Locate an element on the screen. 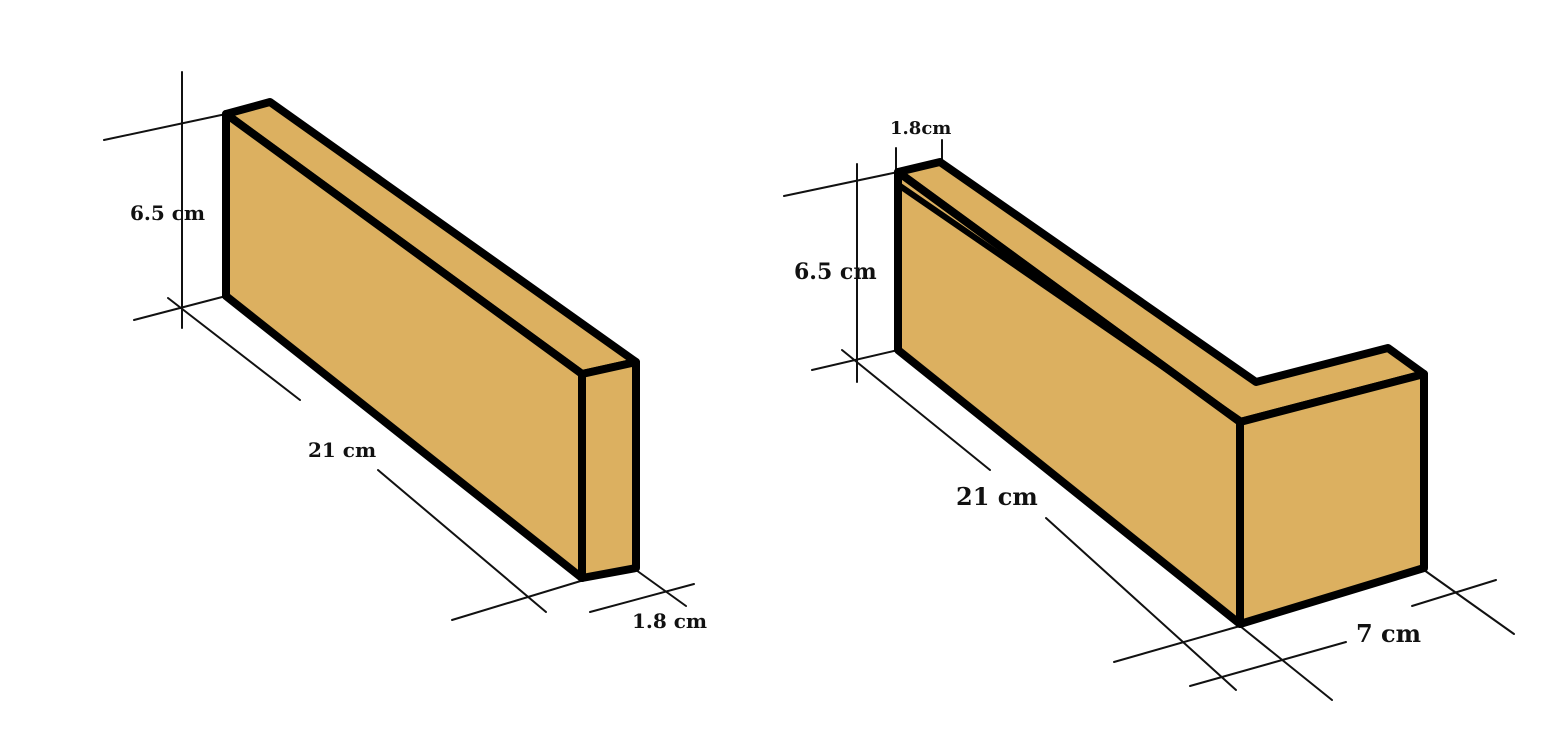 This screenshot has width=1552, height=740. left-brick-end-face is located at coordinates (609, 470).